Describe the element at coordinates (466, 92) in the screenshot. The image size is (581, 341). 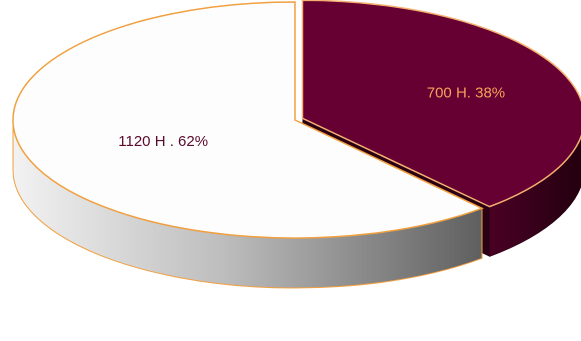
I see `slice-label-700: 700 H. 38%` at that location.